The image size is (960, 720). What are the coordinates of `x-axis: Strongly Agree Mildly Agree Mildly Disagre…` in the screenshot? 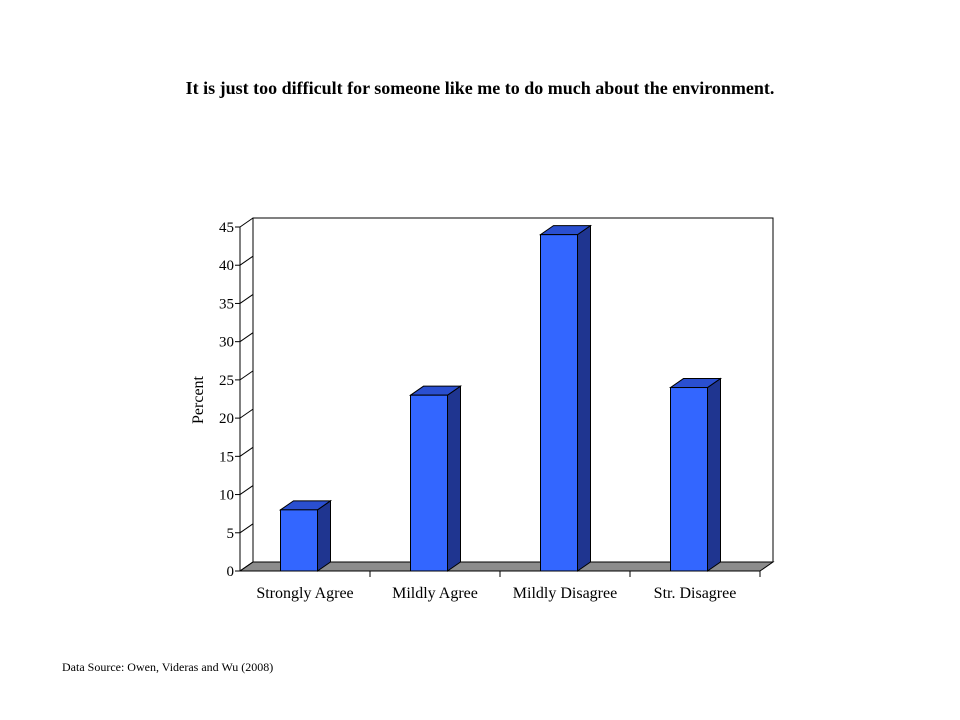 It's located at (500, 586).